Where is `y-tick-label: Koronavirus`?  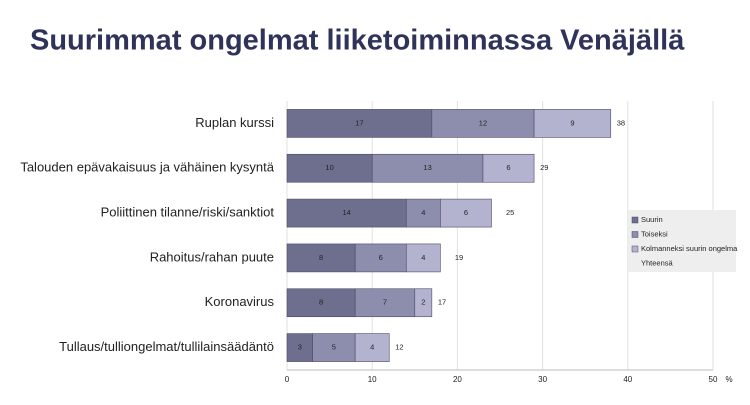 y-tick-label: Koronavirus is located at coordinates (240, 301).